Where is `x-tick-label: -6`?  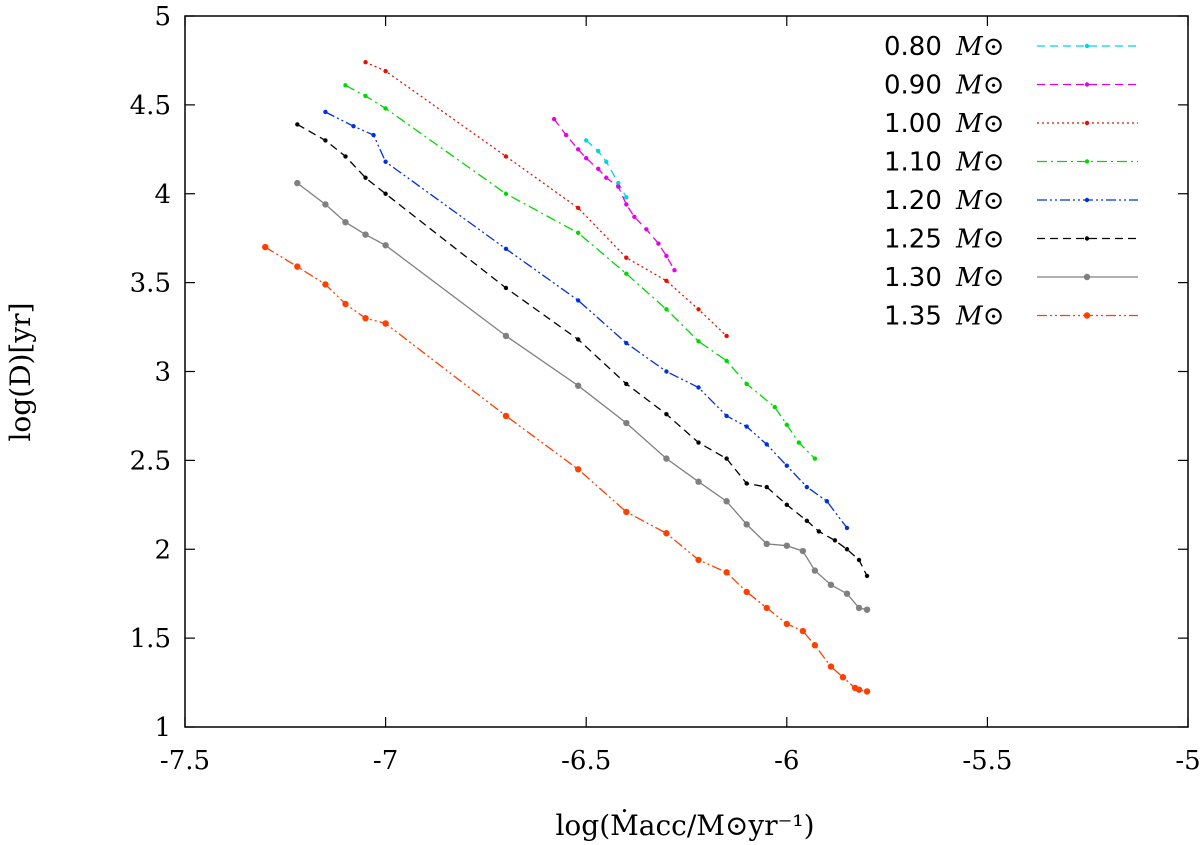 x-tick-label: -6 is located at coordinates (786, 761).